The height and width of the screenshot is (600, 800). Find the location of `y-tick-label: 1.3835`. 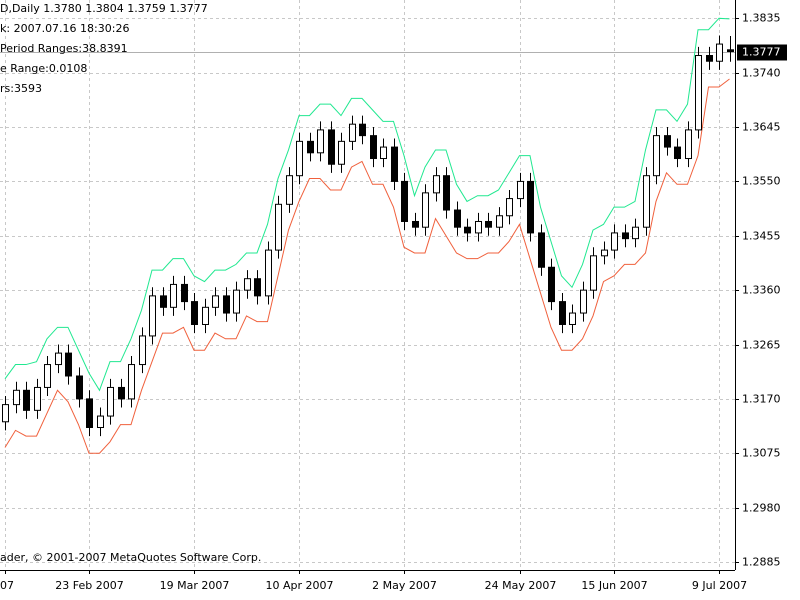

y-tick-label: 1.3835 is located at coordinates (761, 18).